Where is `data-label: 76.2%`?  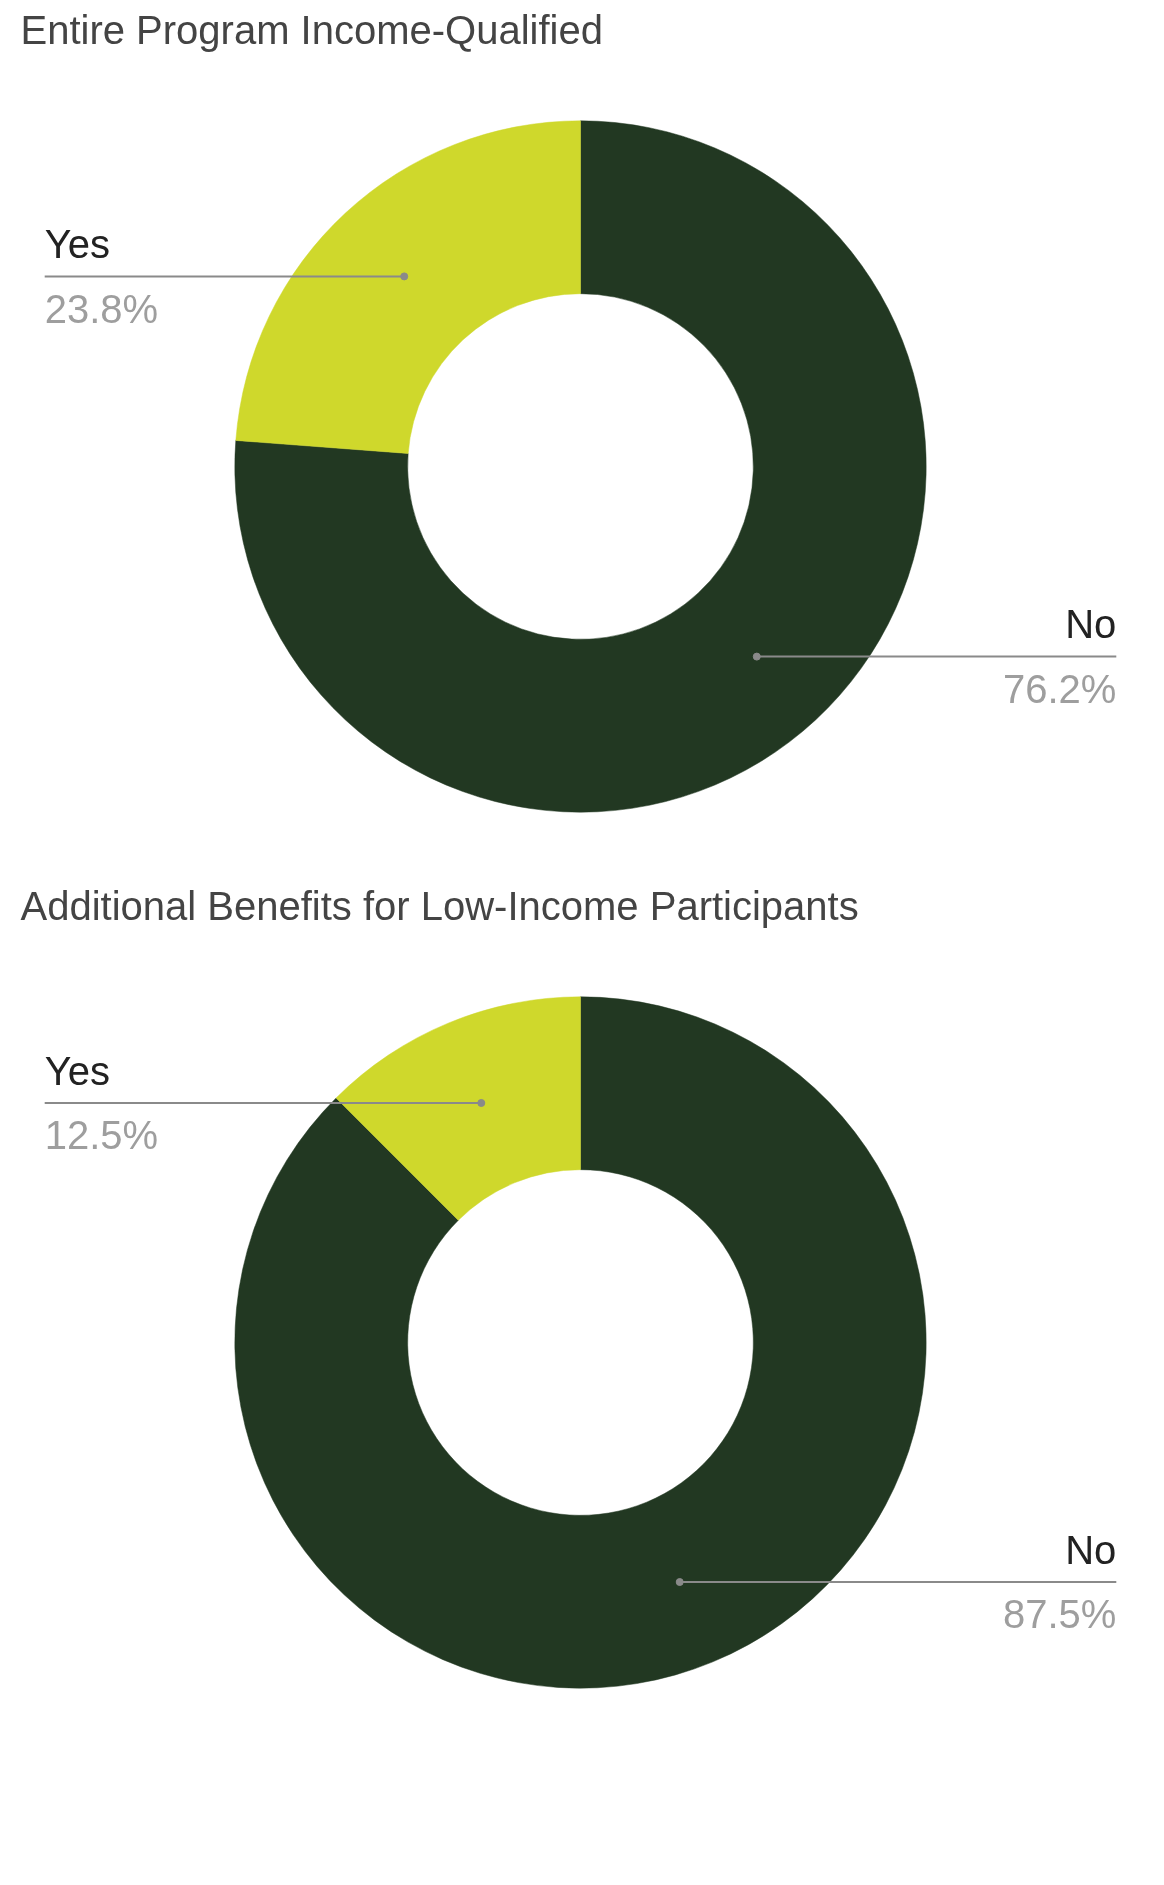
data-label: 76.2% is located at coordinates (1059, 688).